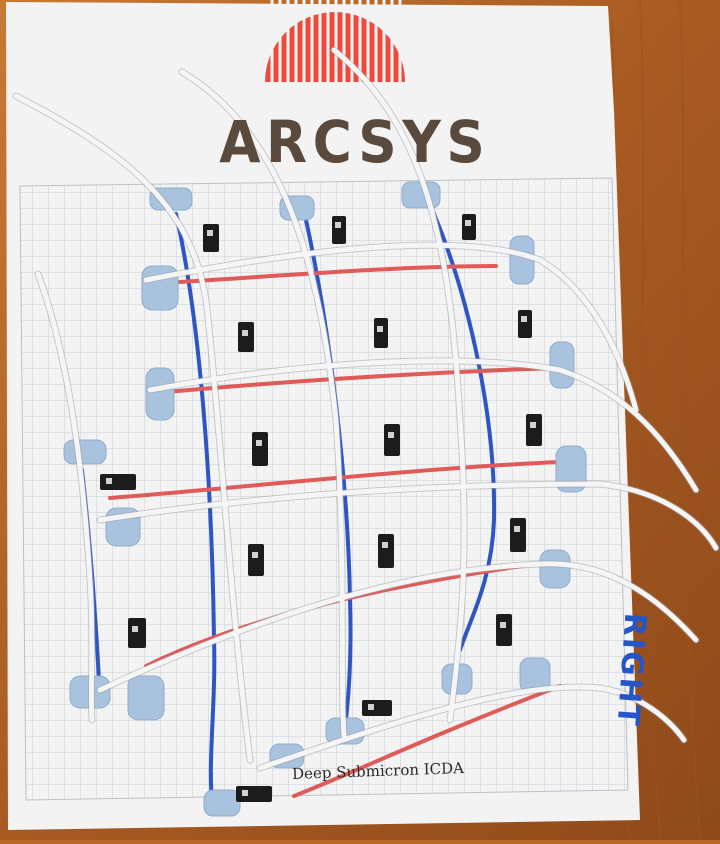 The width and height of the screenshot is (720, 844). I want to click on side-label-handwritten: RIGHT, so click(631, 670).